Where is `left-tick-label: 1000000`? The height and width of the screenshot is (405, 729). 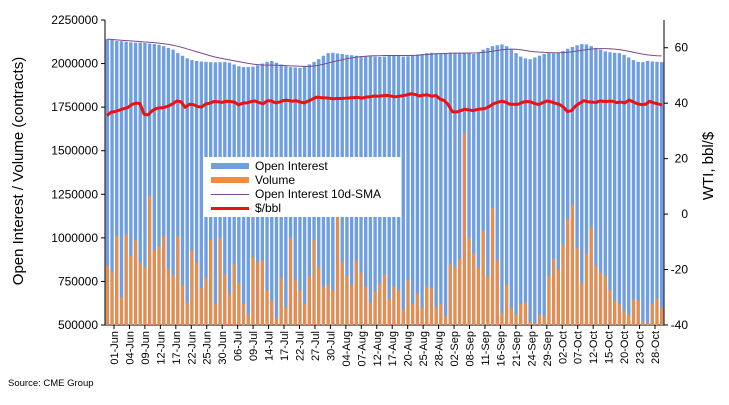 left-tick-label: 1000000 is located at coordinates (74, 238).